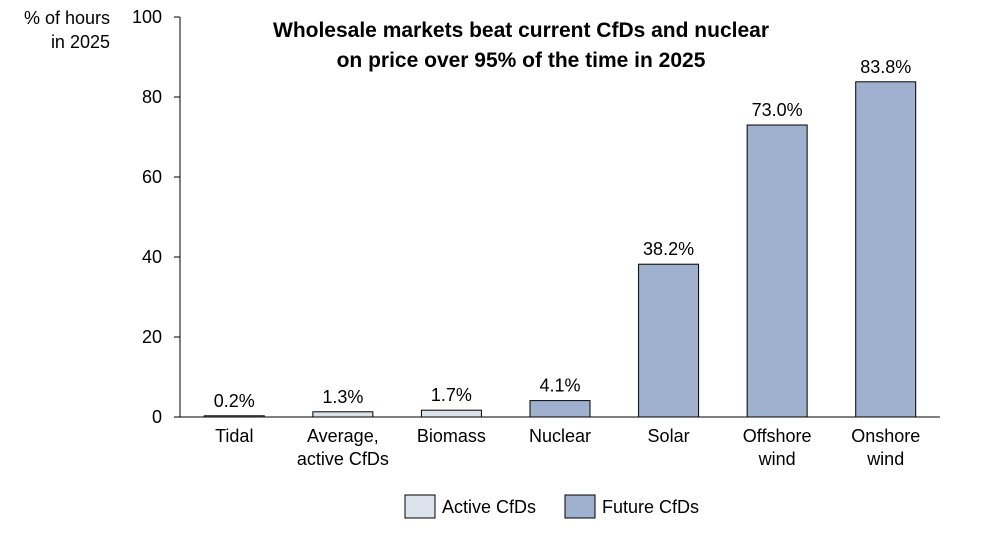 This screenshot has height=540, width=1008. I want to click on x-category-label: Average,, so click(343, 436).